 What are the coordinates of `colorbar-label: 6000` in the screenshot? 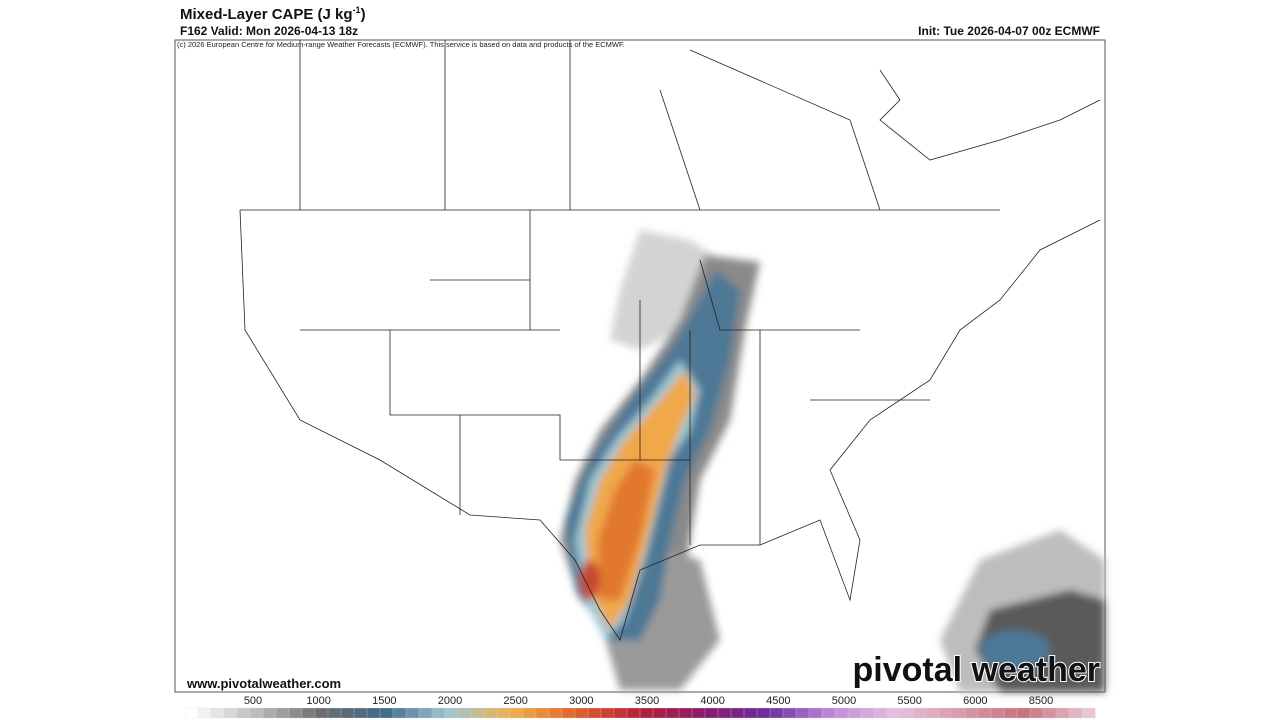 It's located at (975, 701).